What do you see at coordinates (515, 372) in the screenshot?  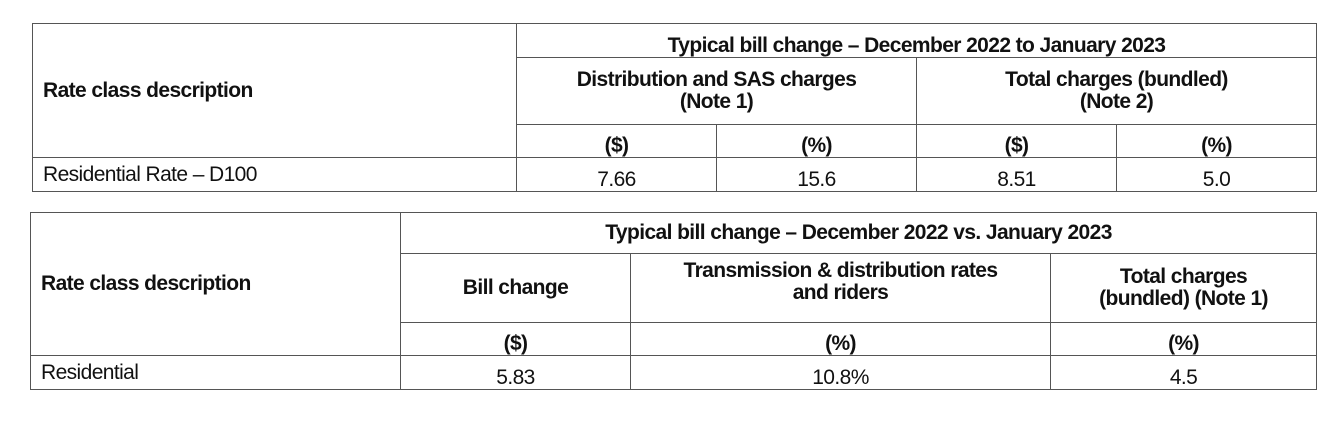 I see `value-cell: 5.83` at bounding box center [515, 372].